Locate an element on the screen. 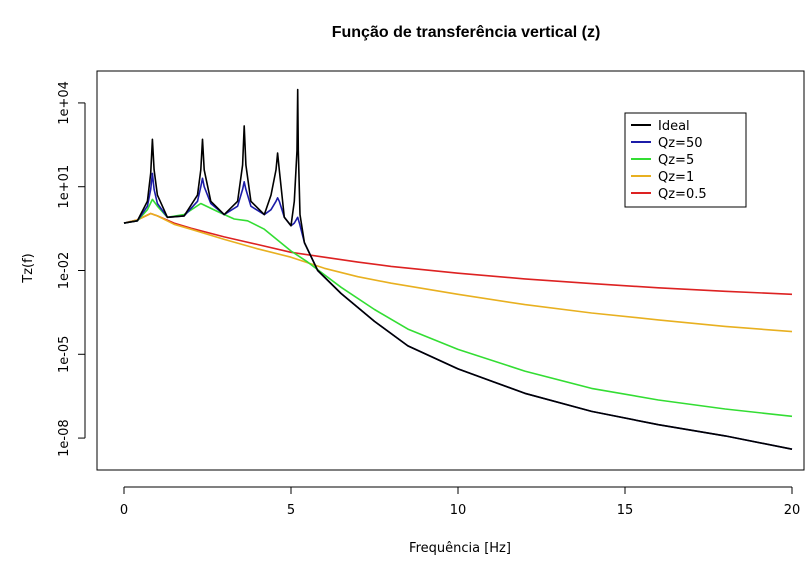 The image size is (809, 561). legend-label: Qz=0.5 is located at coordinates (682, 194).